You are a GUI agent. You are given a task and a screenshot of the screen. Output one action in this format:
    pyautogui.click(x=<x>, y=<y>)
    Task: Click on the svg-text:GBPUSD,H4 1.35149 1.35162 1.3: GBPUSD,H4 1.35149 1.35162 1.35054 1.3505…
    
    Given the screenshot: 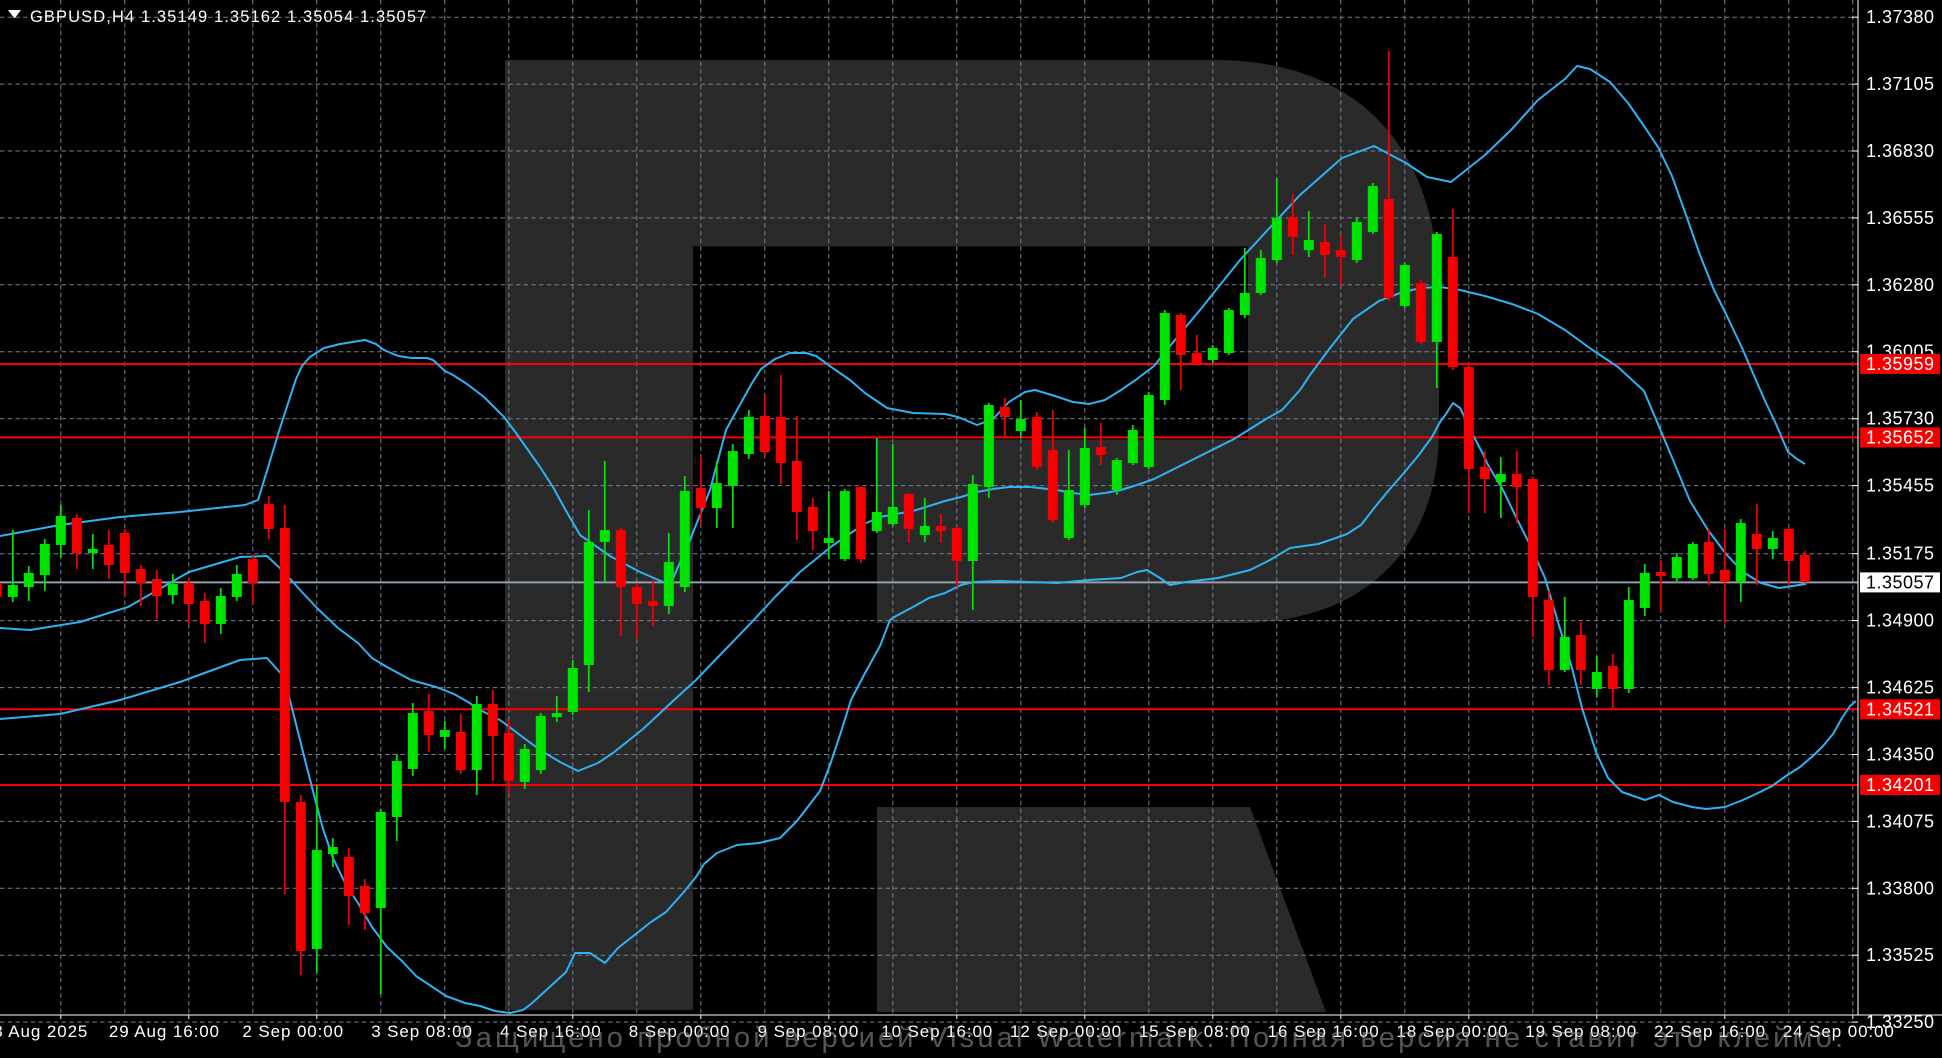 What is the action you would take?
    pyautogui.click(x=228, y=17)
    